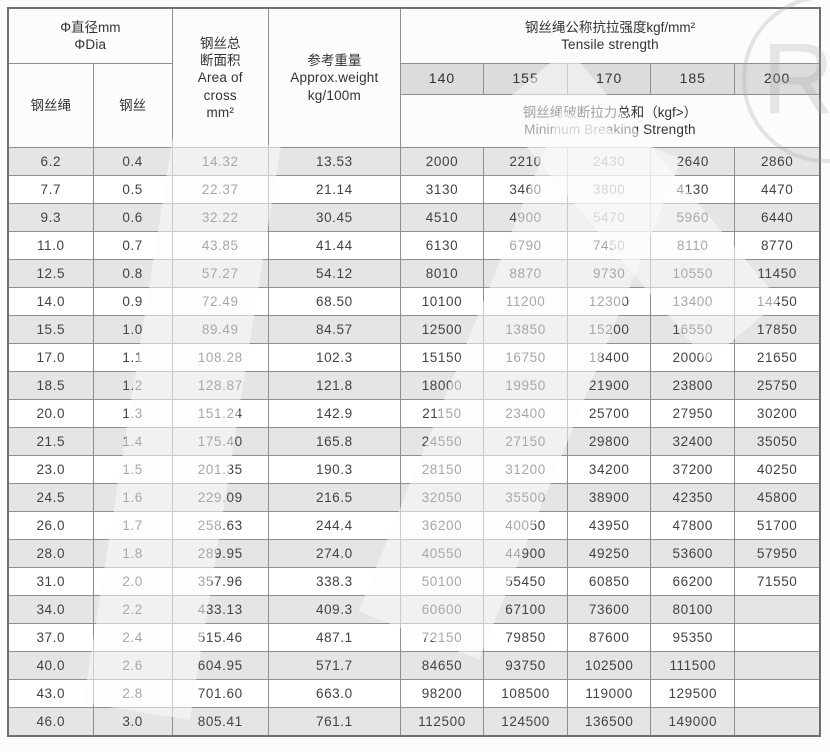  Describe the element at coordinates (442, 722) in the screenshot. I see `cell: 112500` at that location.